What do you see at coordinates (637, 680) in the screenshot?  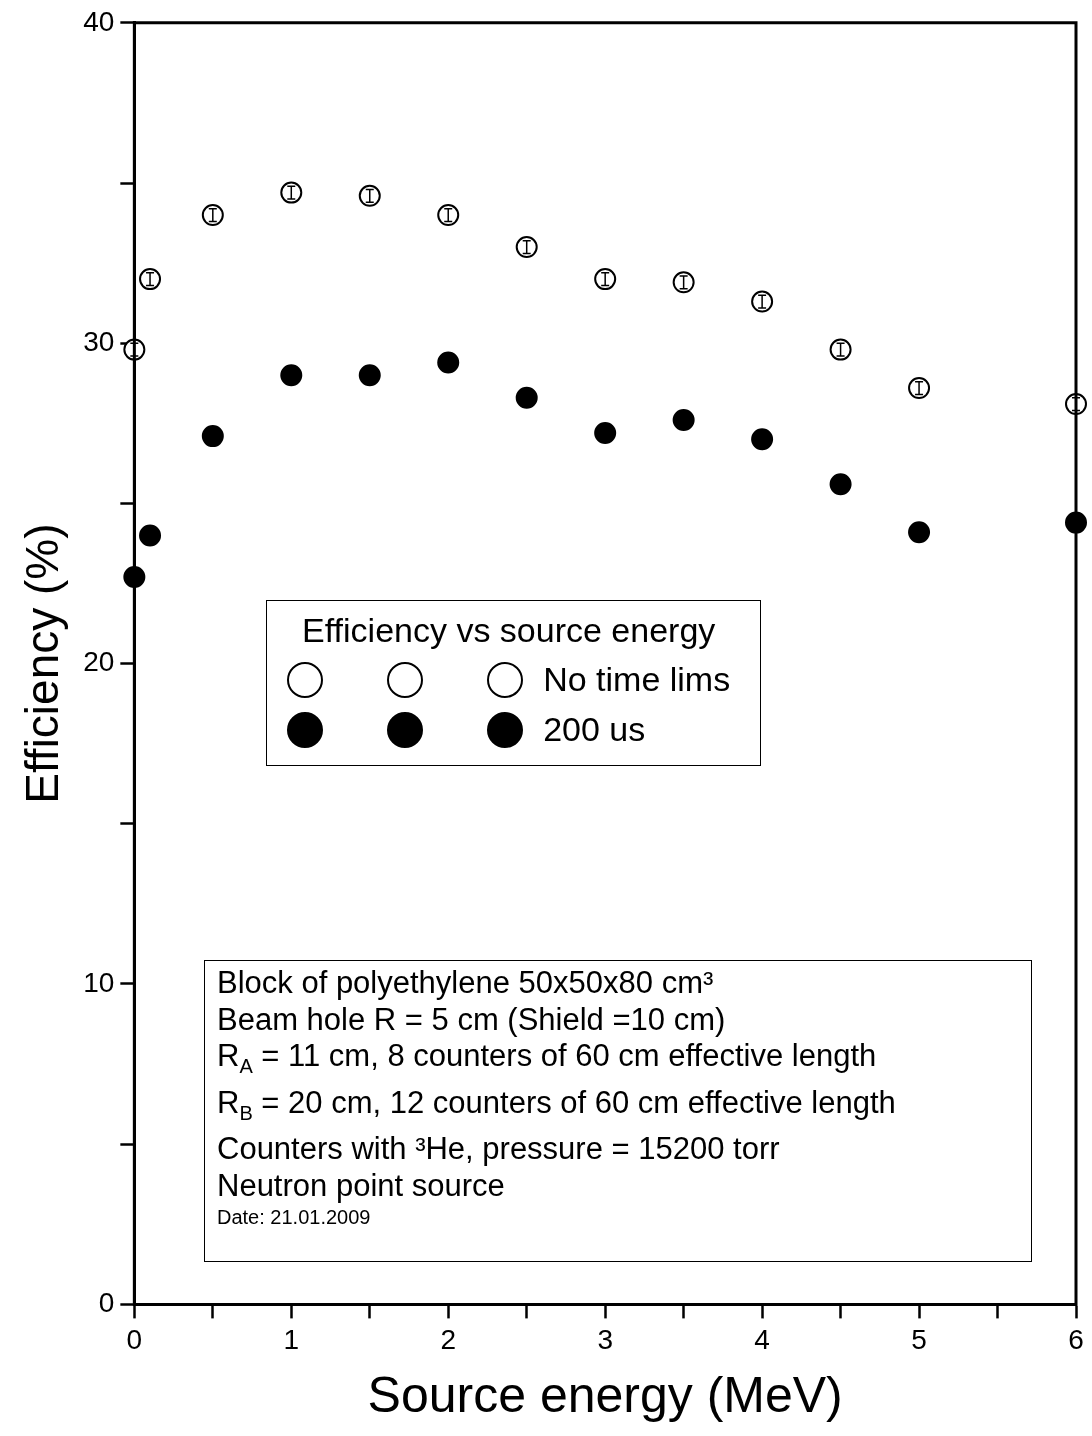 I see `legend-label: No time lims` at bounding box center [637, 680].